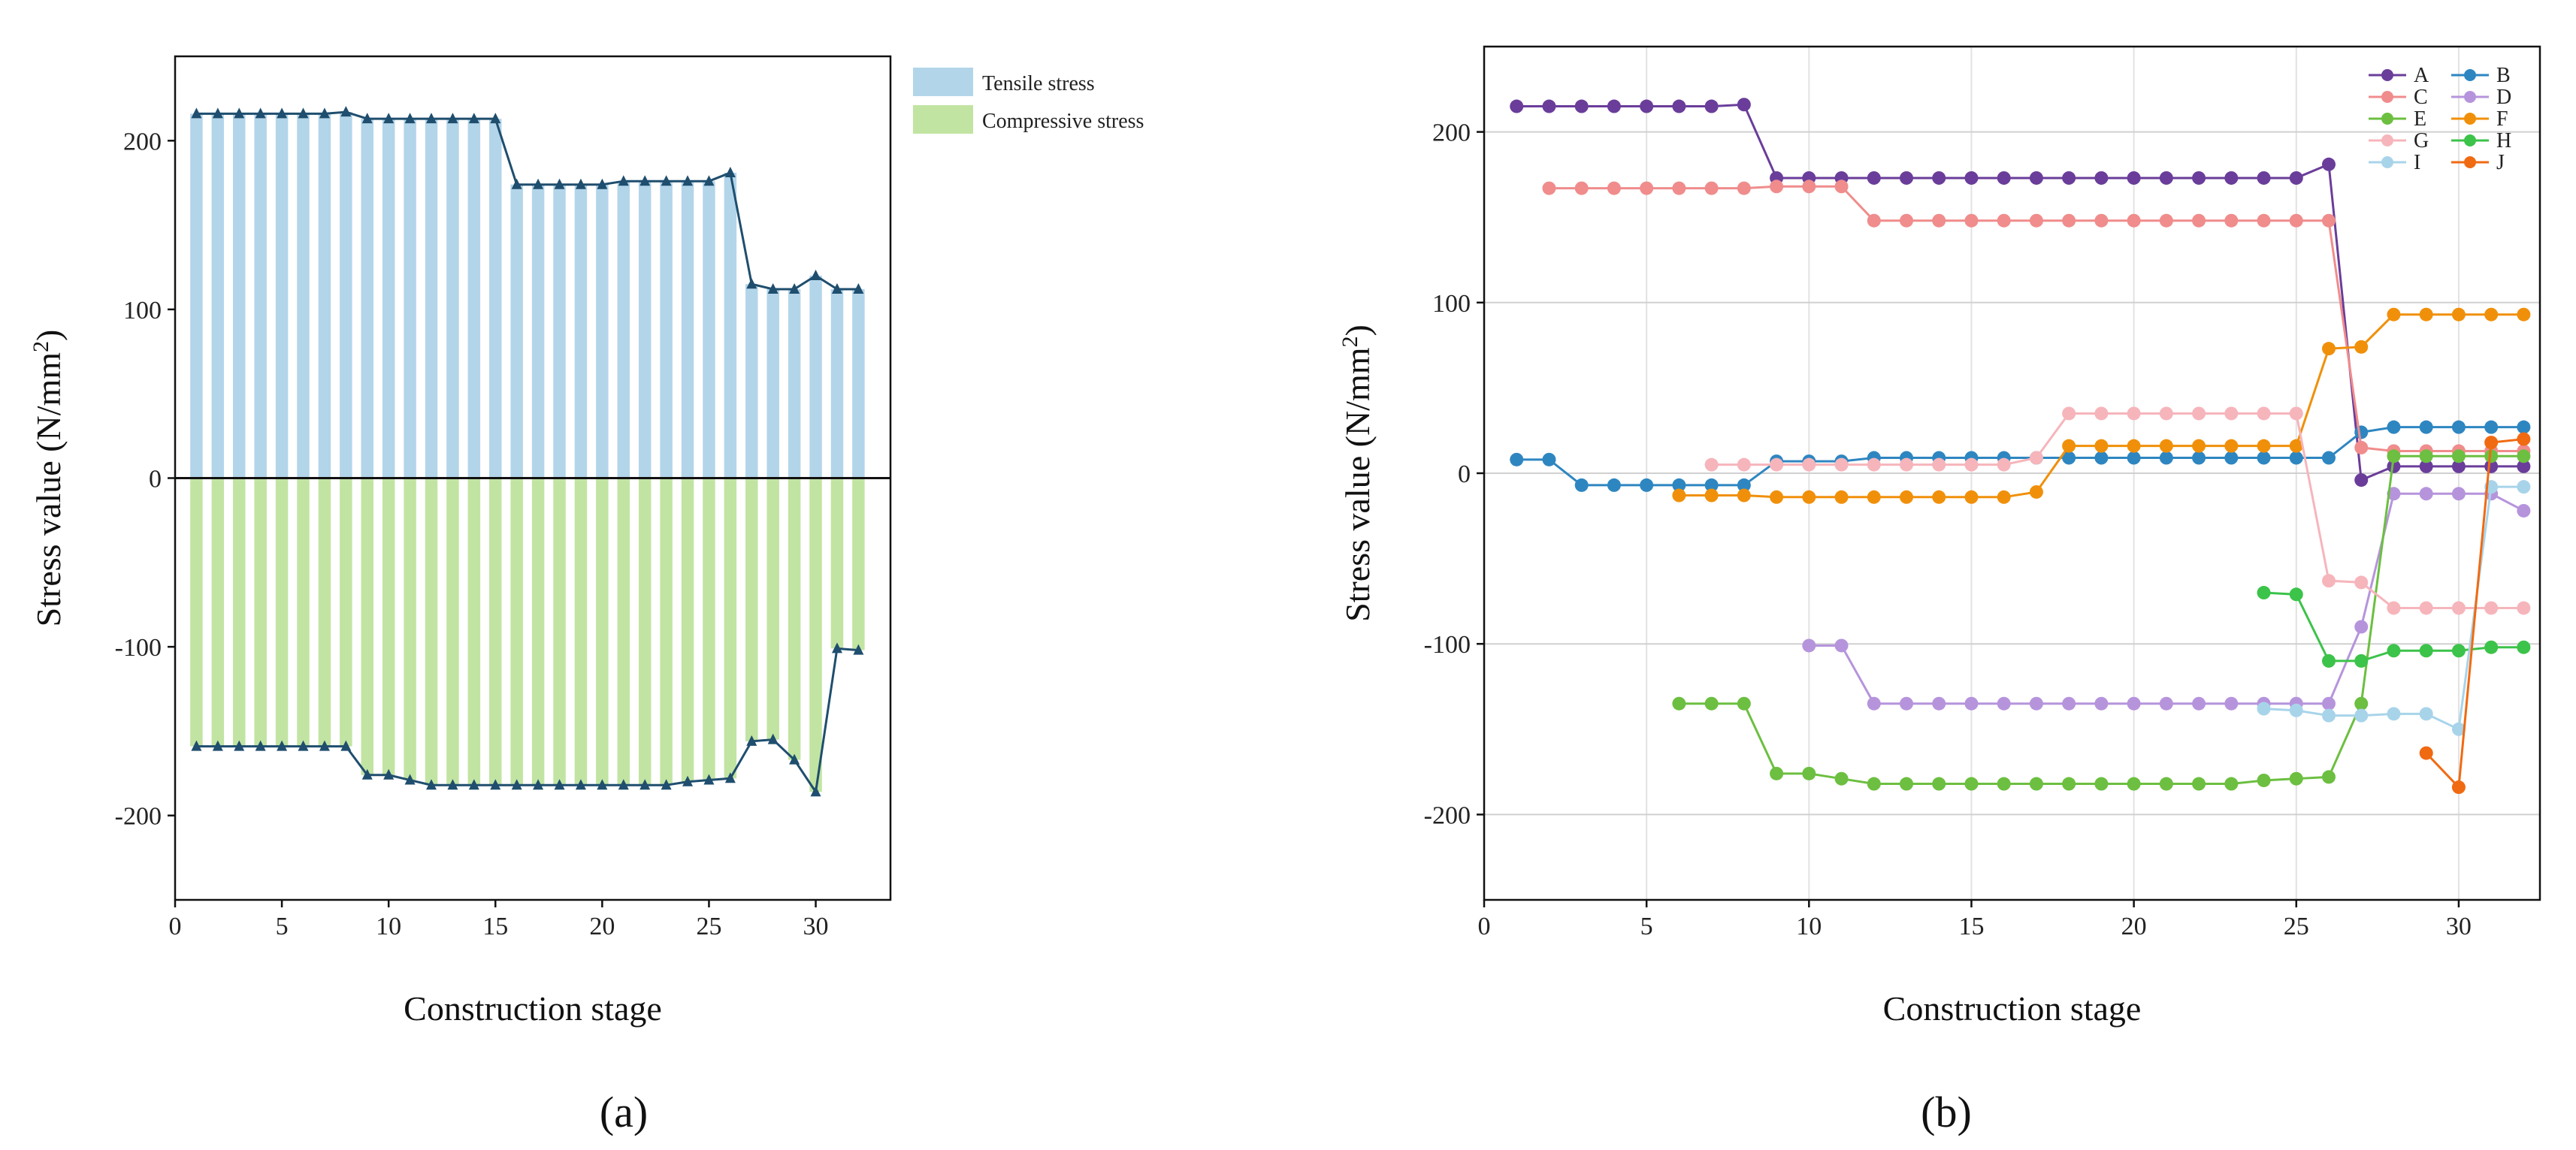 The width and height of the screenshot is (2576, 1150). Describe the element at coordinates (2426, 753) in the screenshot. I see `series-point-j` at that location.